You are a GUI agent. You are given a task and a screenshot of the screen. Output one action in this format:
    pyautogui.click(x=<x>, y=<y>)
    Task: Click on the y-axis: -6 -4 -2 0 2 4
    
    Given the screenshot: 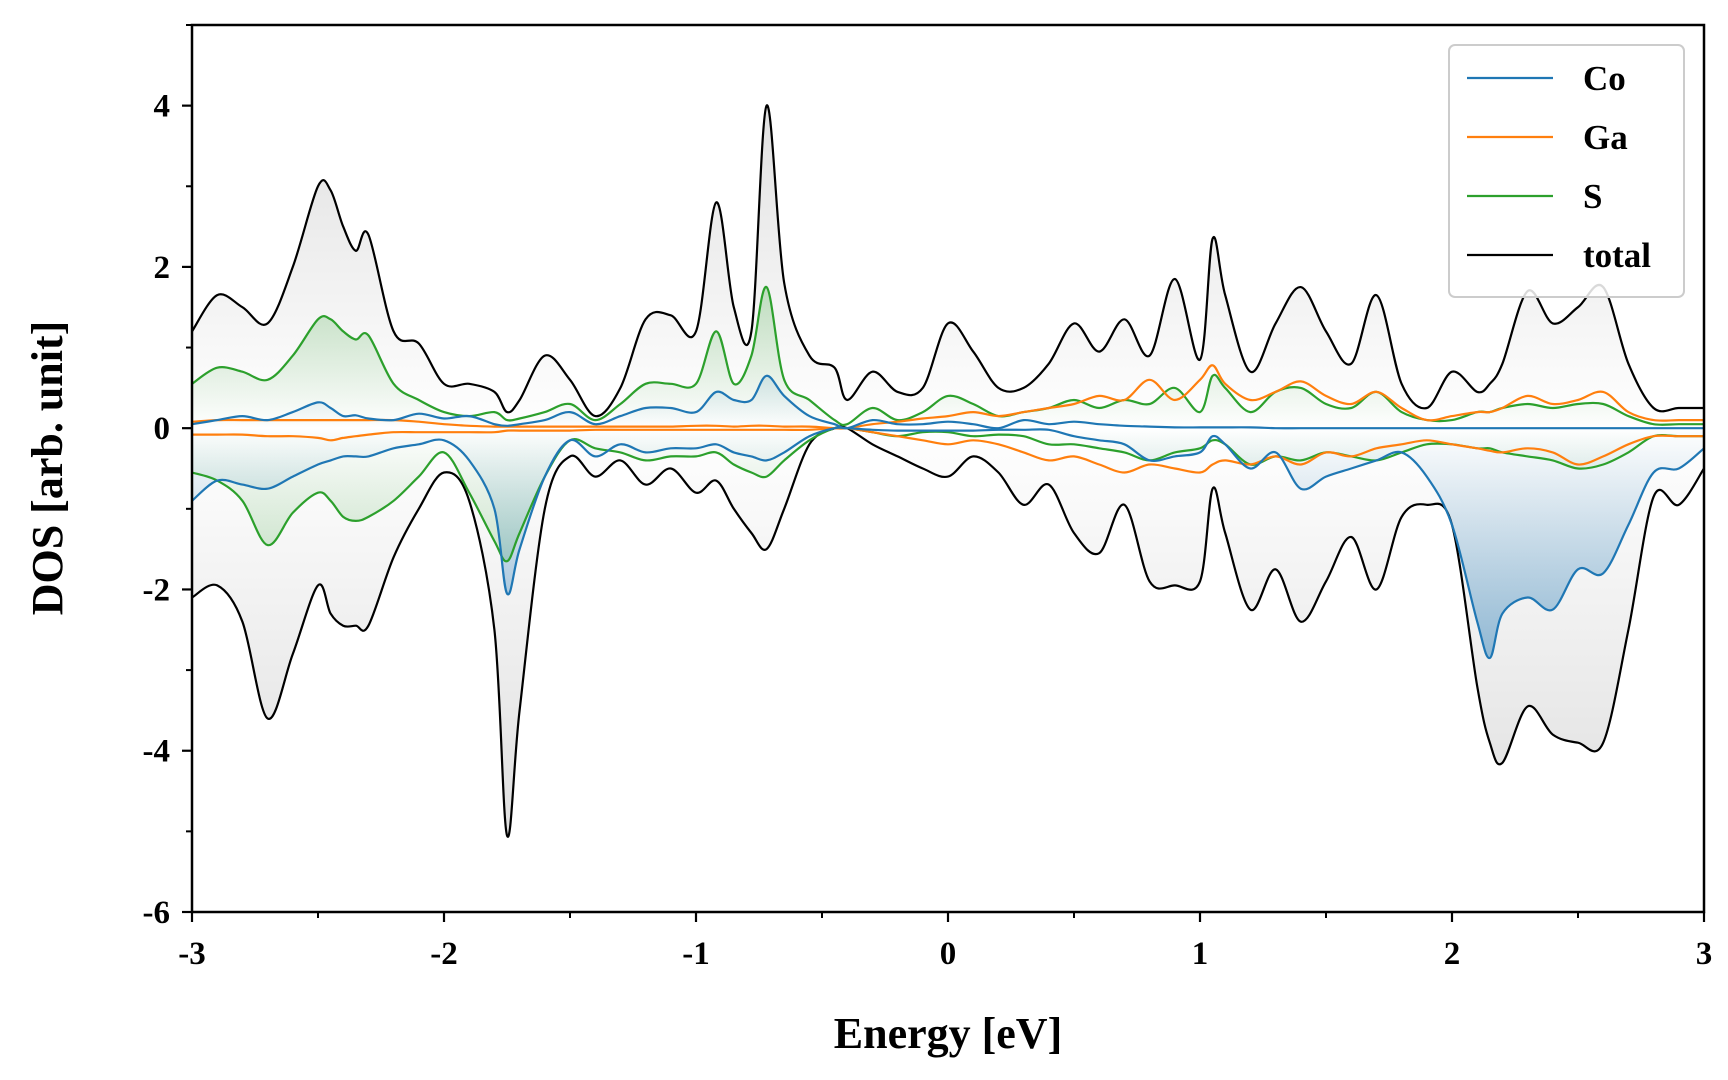 What is the action you would take?
    pyautogui.click(x=167, y=477)
    